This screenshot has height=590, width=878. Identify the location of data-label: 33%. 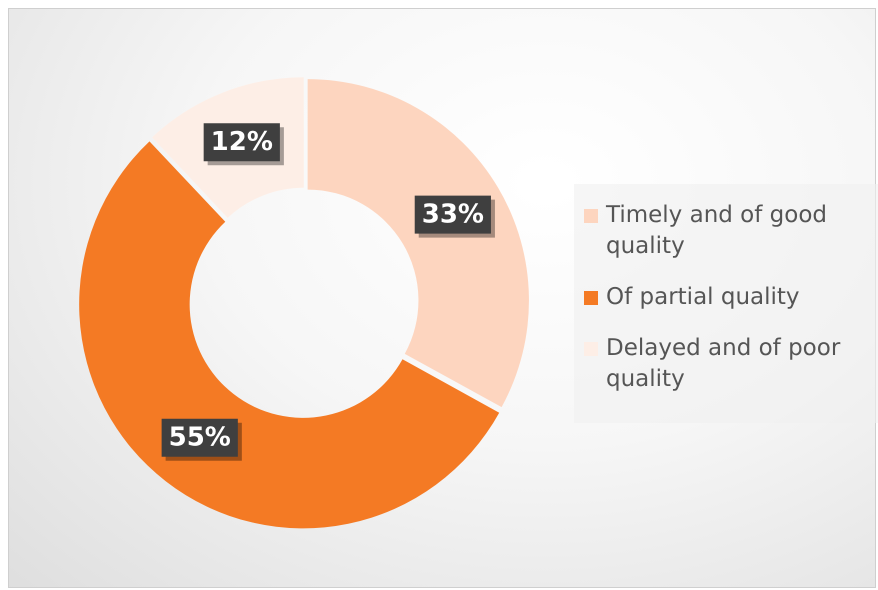
(453, 214).